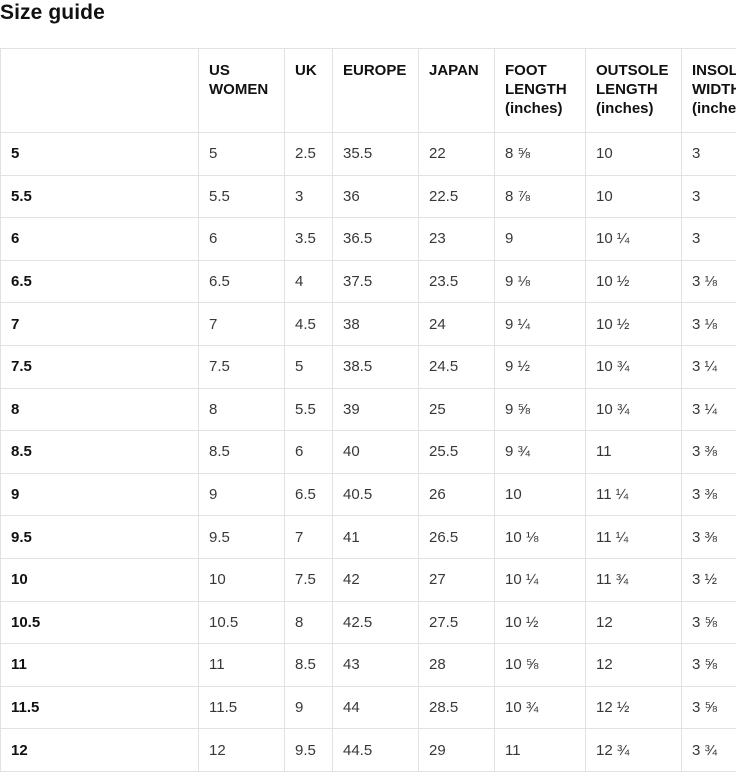 Image resolution: width=736 pixels, height=772 pixels. Describe the element at coordinates (100, 91) in the screenshot. I see `column-header-blank` at that location.